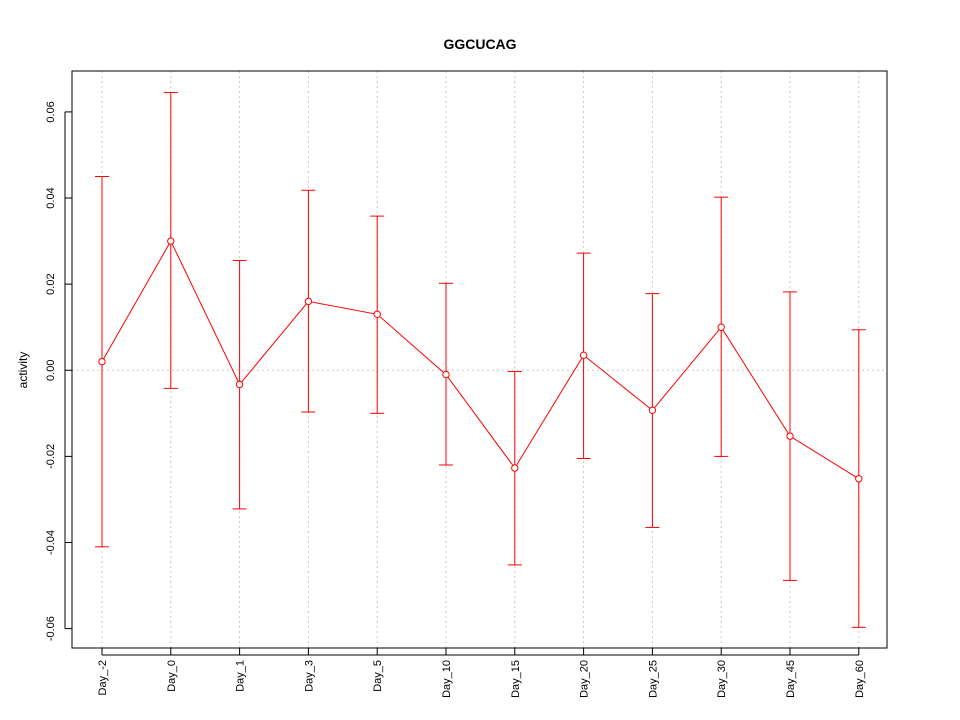  Describe the element at coordinates (860, 679) in the screenshot. I see `x-tick-label: Day_60` at that location.